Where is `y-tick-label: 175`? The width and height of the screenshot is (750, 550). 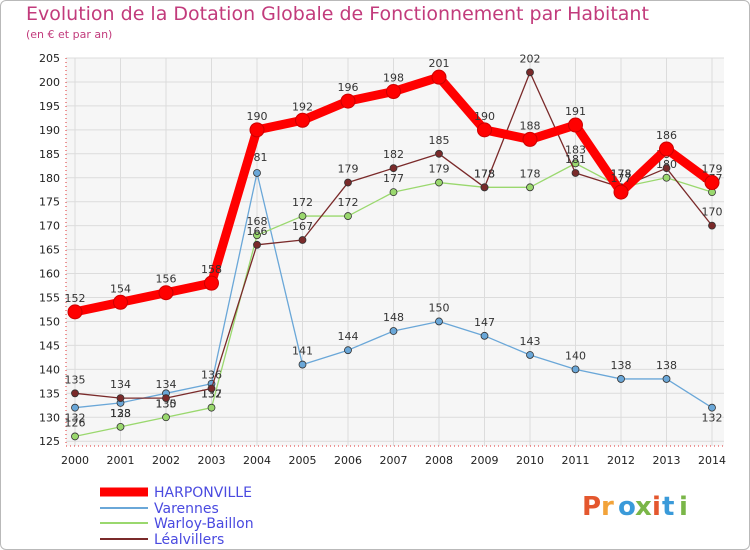 y-tick-label: 175 is located at coordinates (49, 202).